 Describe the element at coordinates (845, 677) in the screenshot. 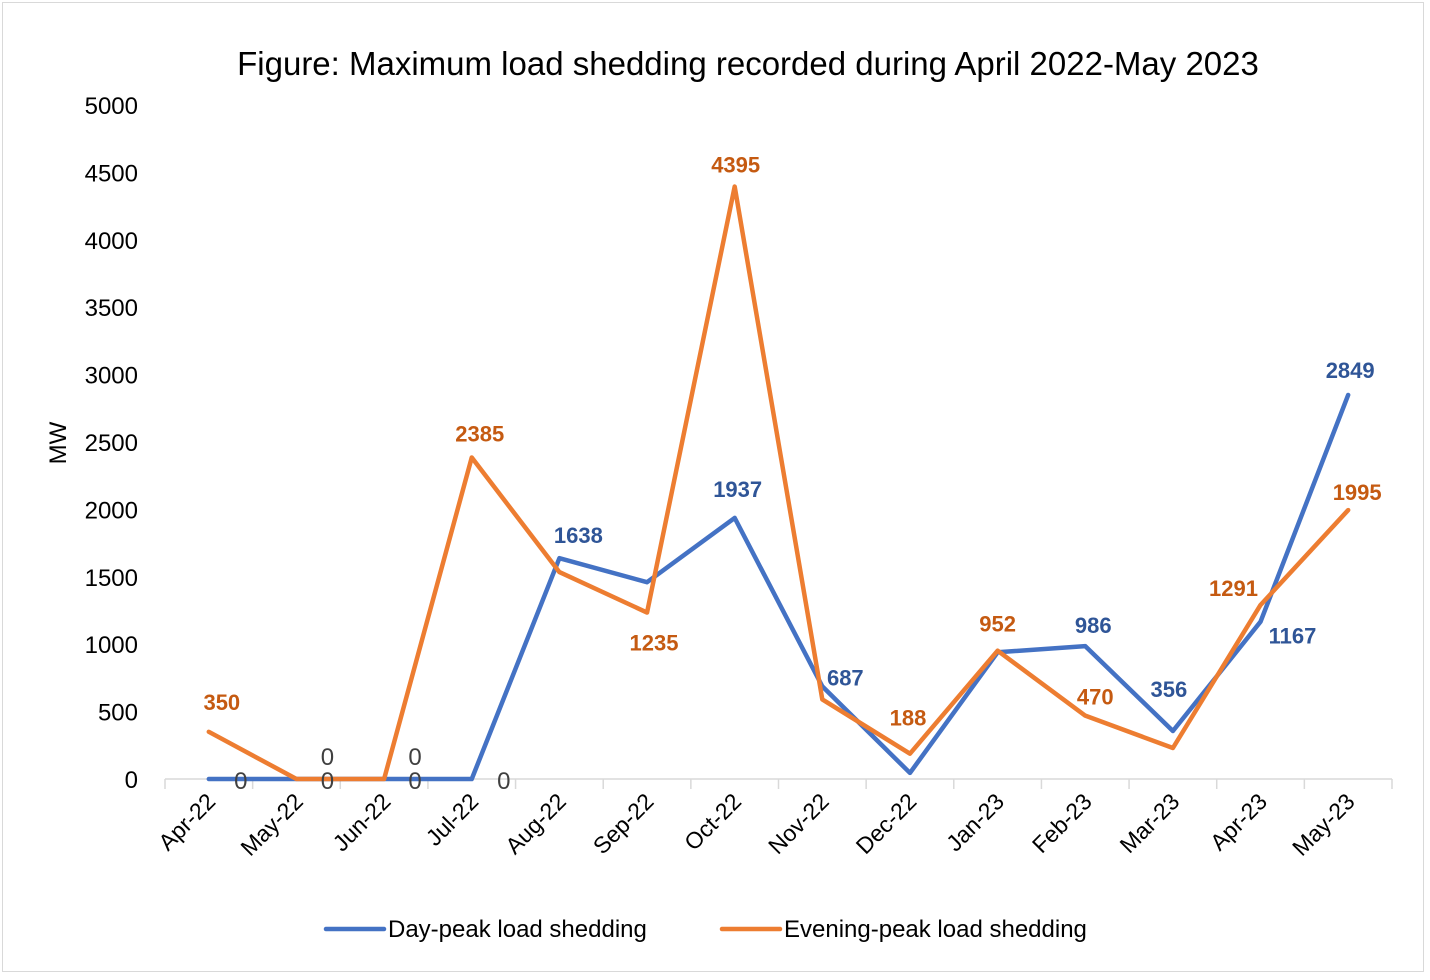

I see `data-label: 687` at that location.